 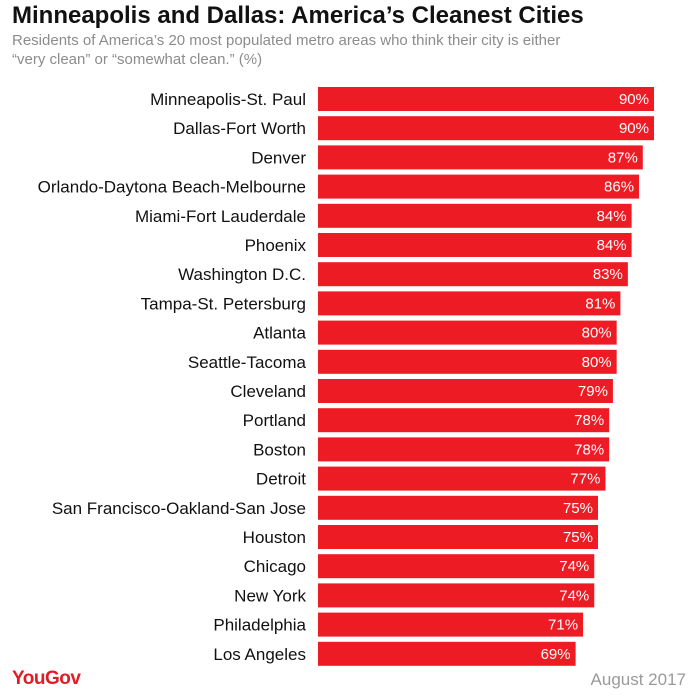 What do you see at coordinates (46, 678) in the screenshot?
I see `yougov-logo: YouGov` at bounding box center [46, 678].